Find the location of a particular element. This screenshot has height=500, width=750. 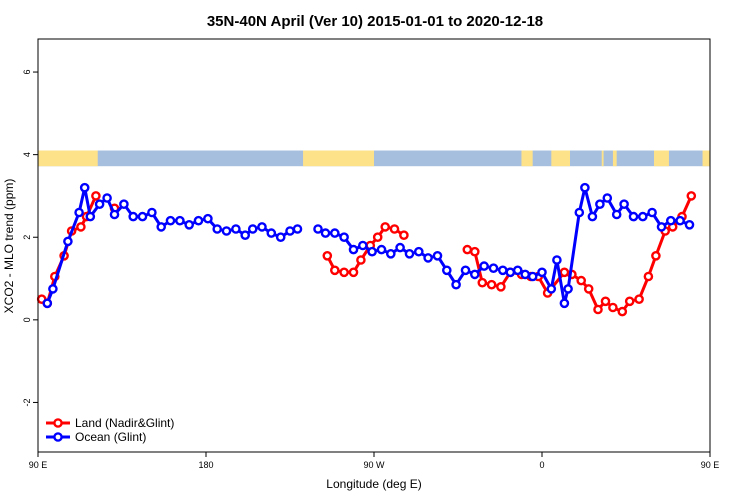

x-tick-label: 180 is located at coordinates (205, 465).